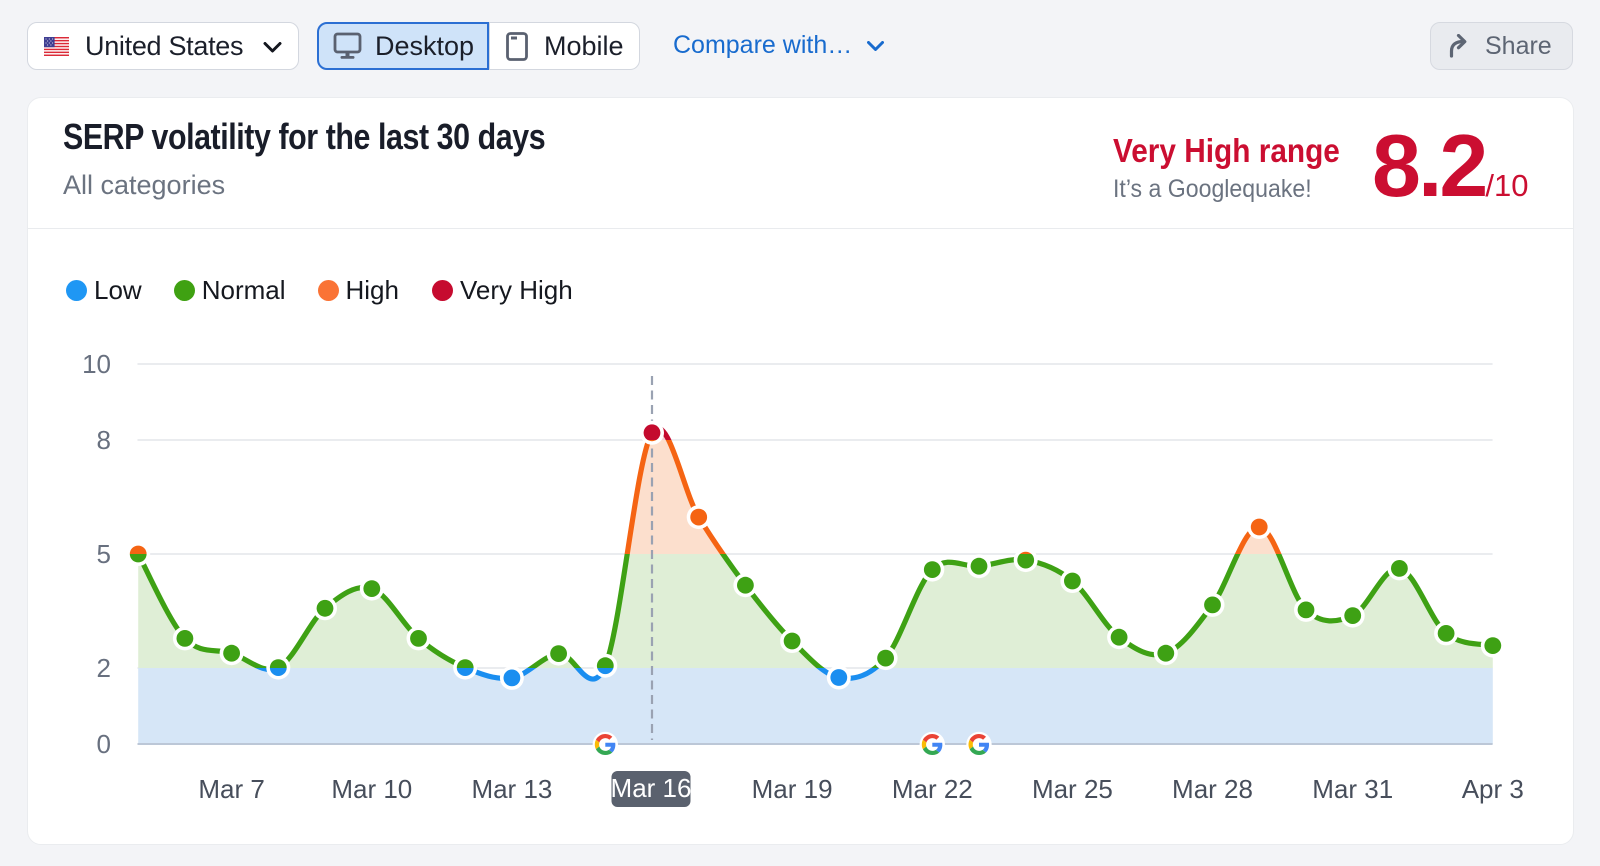  What do you see at coordinates (231, 789) in the screenshot?
I see `svg-text: Mar 7` at bounding box center [231, 789].